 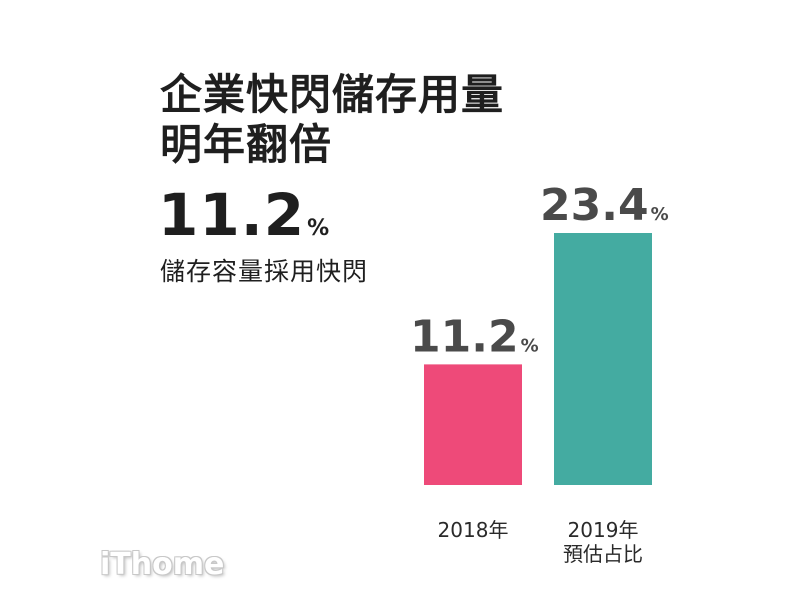 What do you see at coordinates (332, 94) in the screenshot?
I see `title-line-1: 企業快閃儲存用量` at bounding box center [332, 94].